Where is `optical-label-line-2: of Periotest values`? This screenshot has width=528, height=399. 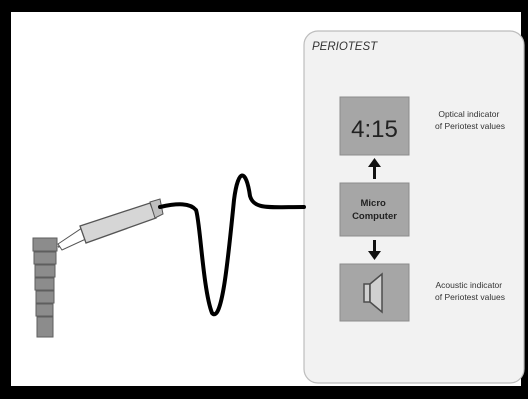
optical-label-line-2: of Periotest values is located at coordinates (470, 126).